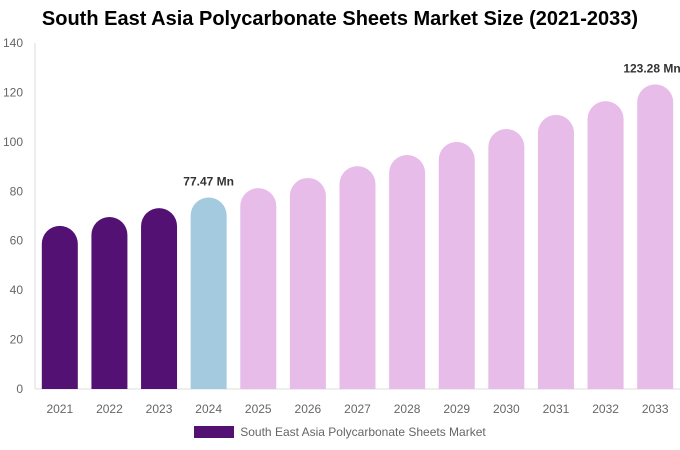  What do you see at coordinates (407, 271) in the screenshot?
I see `bar-2028` at bounding box center [407, 271].